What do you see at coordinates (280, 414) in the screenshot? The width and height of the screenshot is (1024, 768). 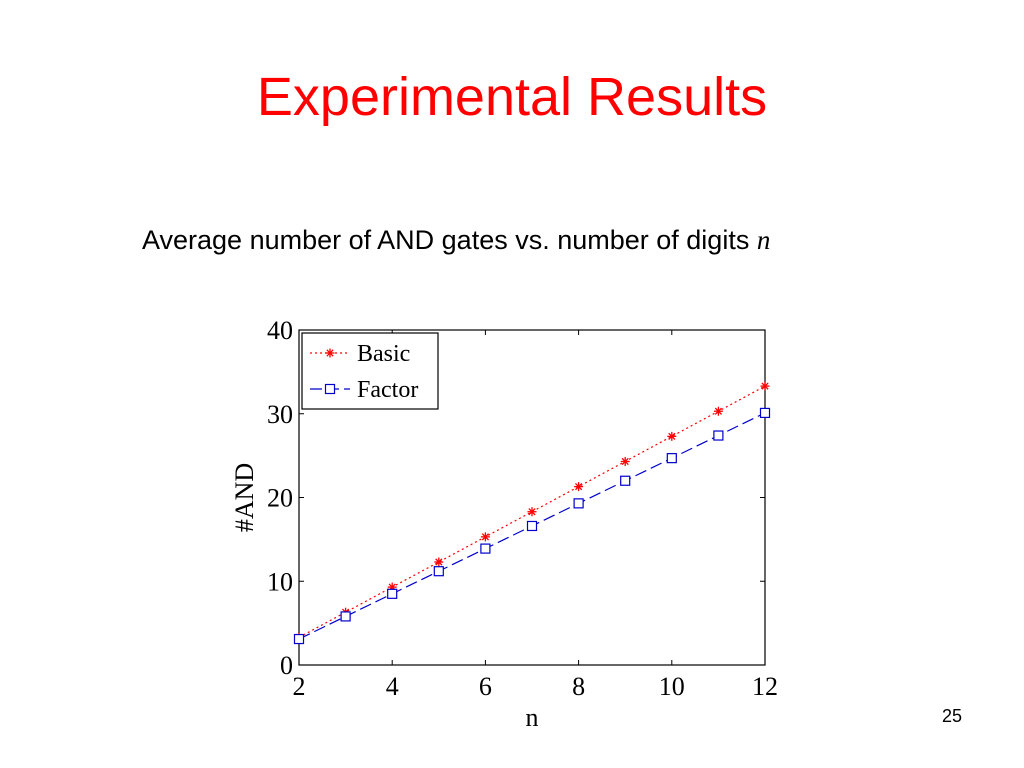 I see `y-tick-label: 30` at bounding box center [280, 414].